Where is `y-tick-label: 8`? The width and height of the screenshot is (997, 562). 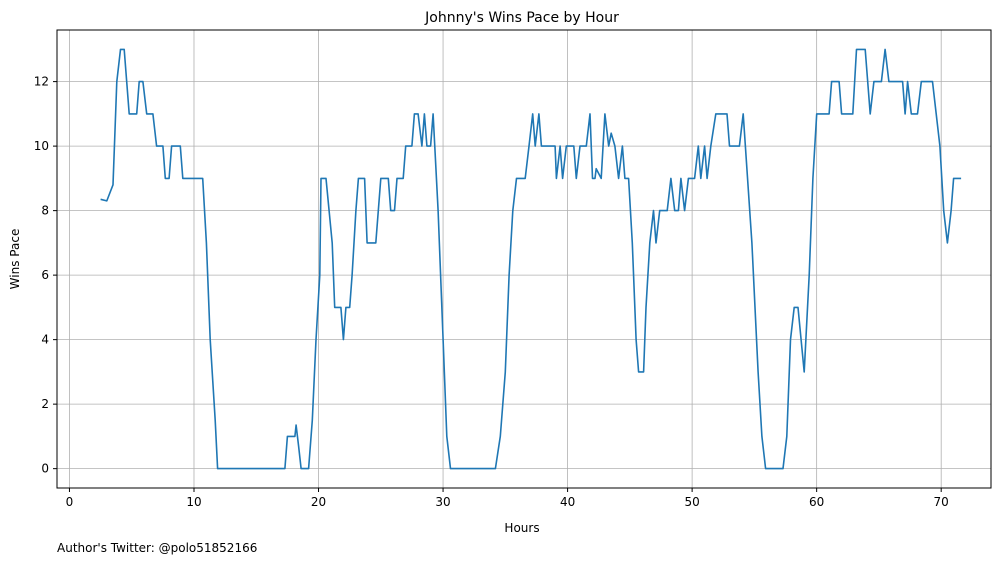
y-tick-label: 8 is located at coordinates (45, 211).